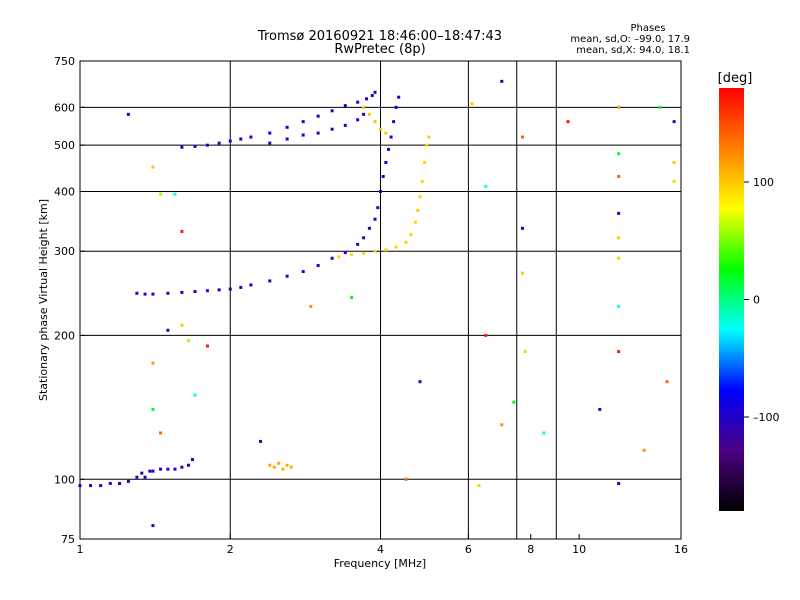 Image resolution: width=800 pixels, height=600 pixels. Describe the element at coordinates (64, 145) in the screenshot. I see `y-tick-label: 500` at that location.